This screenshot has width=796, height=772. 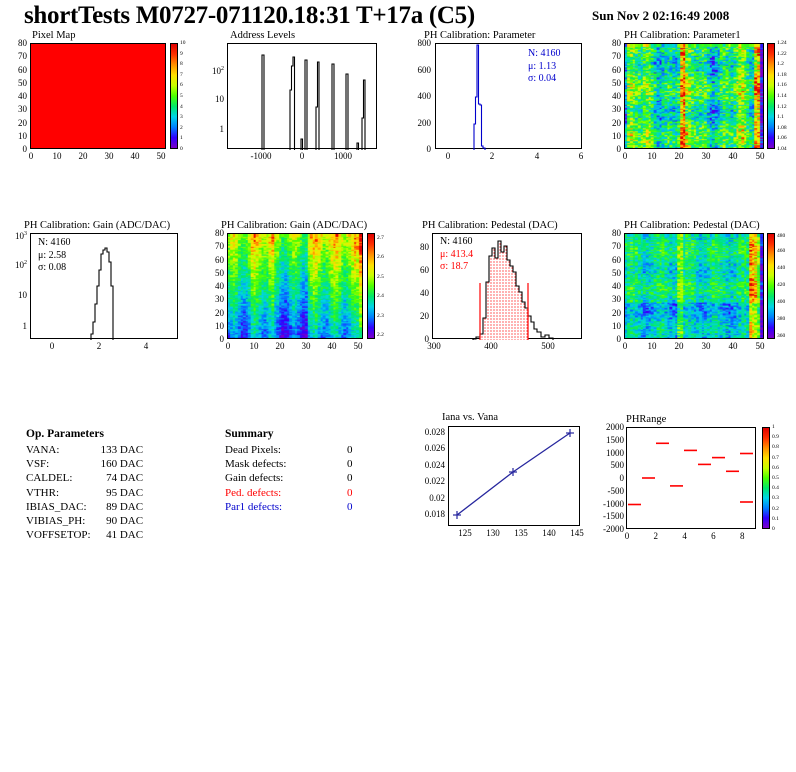 I want to click on param-value: 41 DAC, so click(x=125, y=535).